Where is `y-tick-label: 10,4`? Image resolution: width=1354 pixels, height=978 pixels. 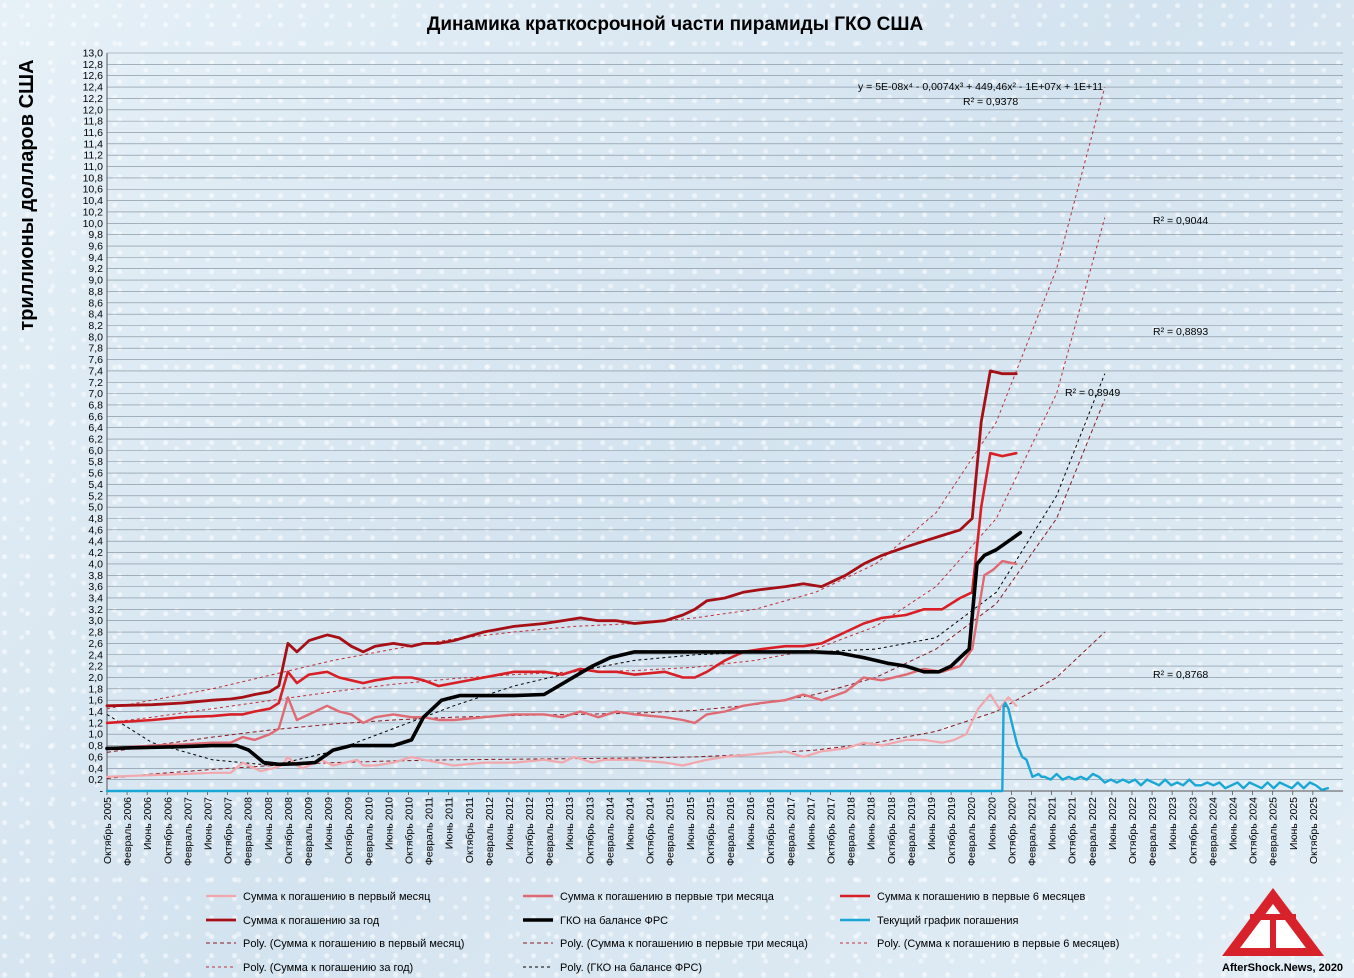 y-tick-label: 10,4 is located at coordinates (93, 201).